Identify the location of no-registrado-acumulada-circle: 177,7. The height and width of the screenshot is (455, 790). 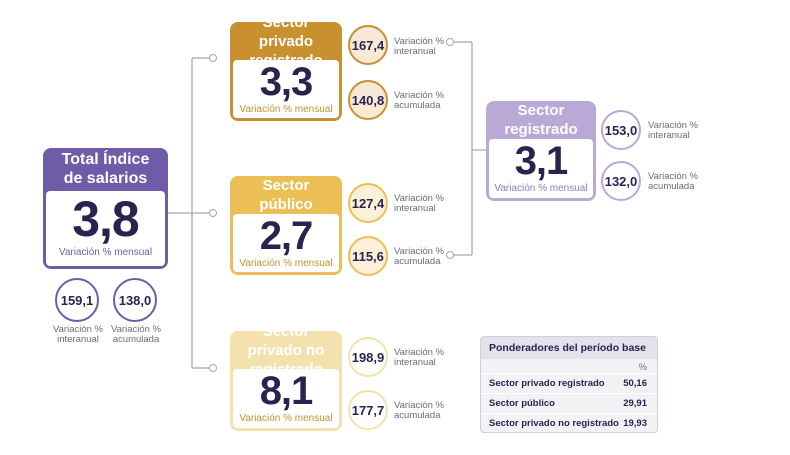
(368, 410).